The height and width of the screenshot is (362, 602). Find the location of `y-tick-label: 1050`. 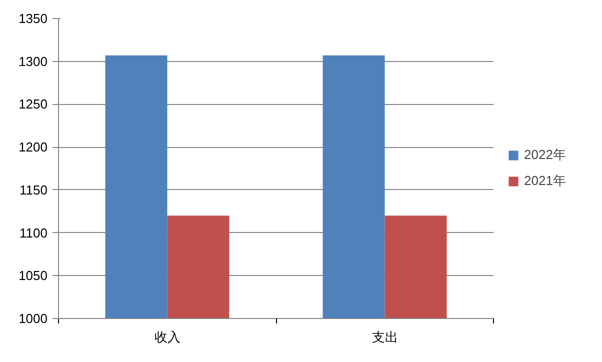

y-tick-label: 1050 is located at coordinates (33, 276).